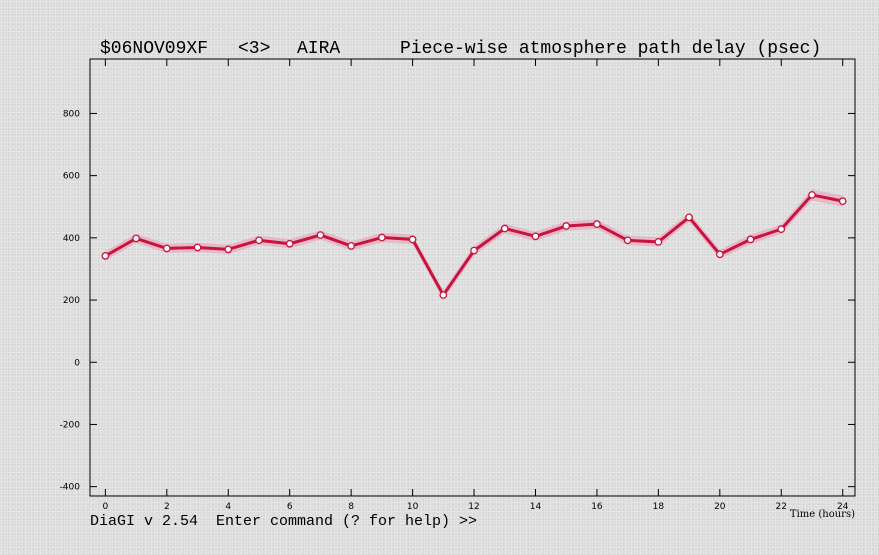 The height and width of the screenshot is (555, 879). I want to click on x-tick-label: 12, so click(473, 507).